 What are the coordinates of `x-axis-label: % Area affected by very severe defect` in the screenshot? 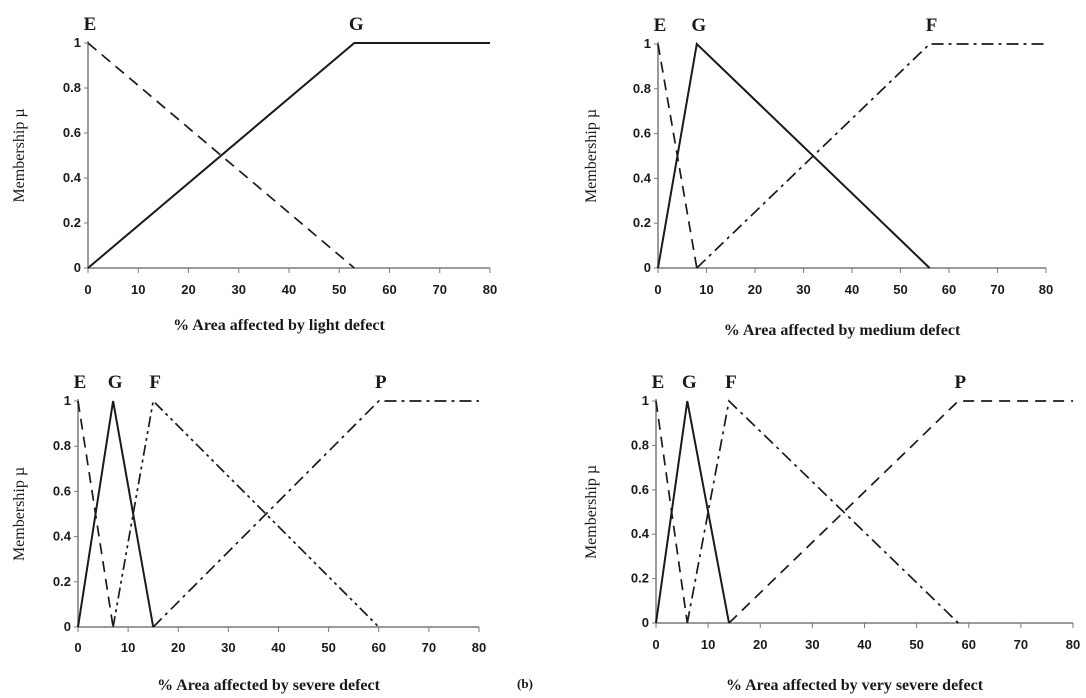 It's located at (855, 685).